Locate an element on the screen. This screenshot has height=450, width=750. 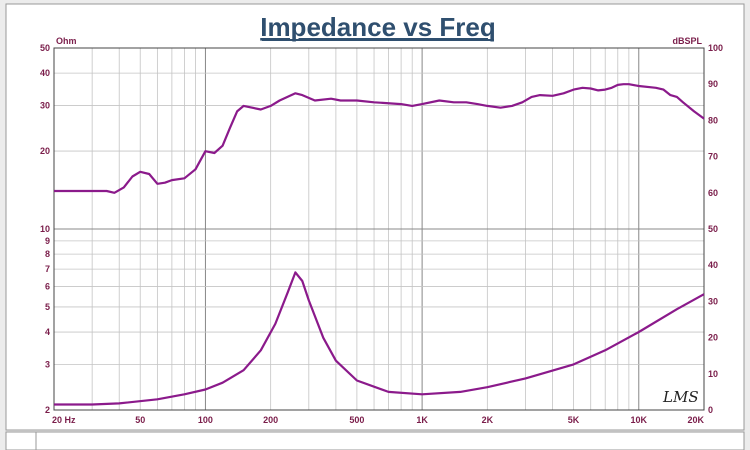
left-tick-label: 20 is located at coordinates (45, 151).